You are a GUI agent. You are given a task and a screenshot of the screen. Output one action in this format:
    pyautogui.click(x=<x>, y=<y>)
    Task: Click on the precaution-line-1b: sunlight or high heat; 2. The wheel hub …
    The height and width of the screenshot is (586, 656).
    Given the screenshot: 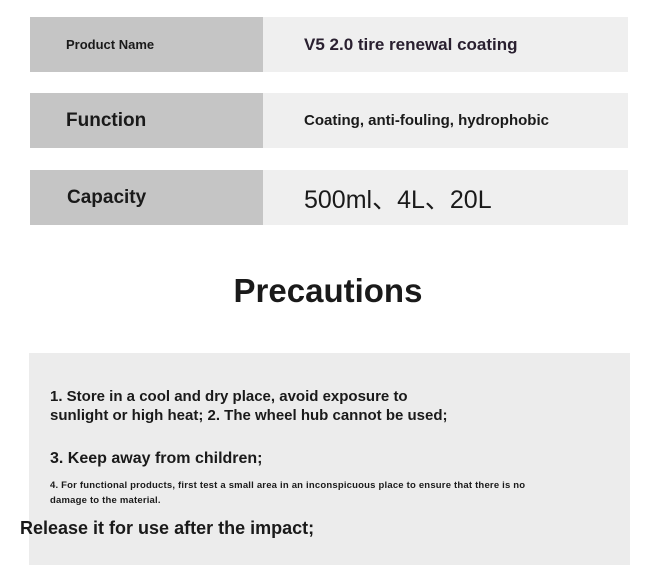 What is the action you would take?
    pyautogui.click(x=249, y=415)
    